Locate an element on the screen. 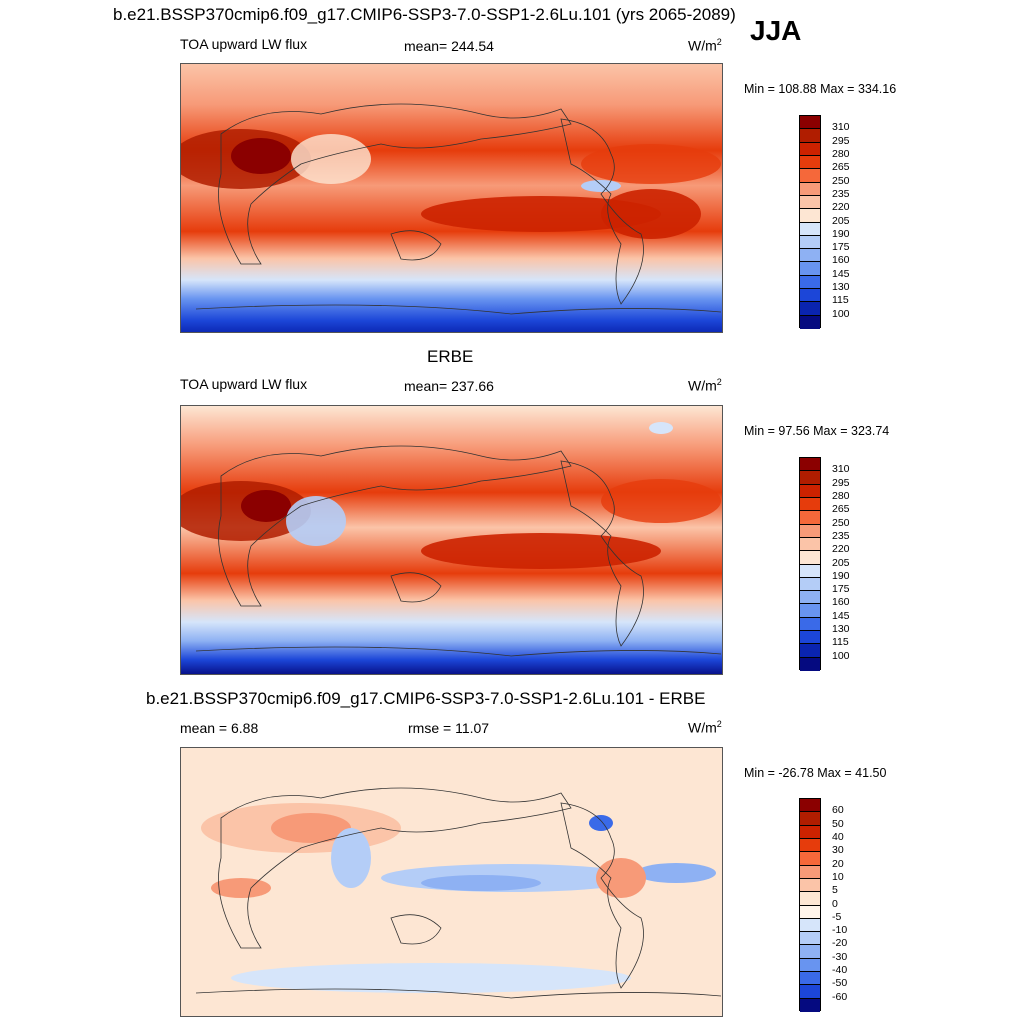  panel2-map is located at coordinates (451, 540).